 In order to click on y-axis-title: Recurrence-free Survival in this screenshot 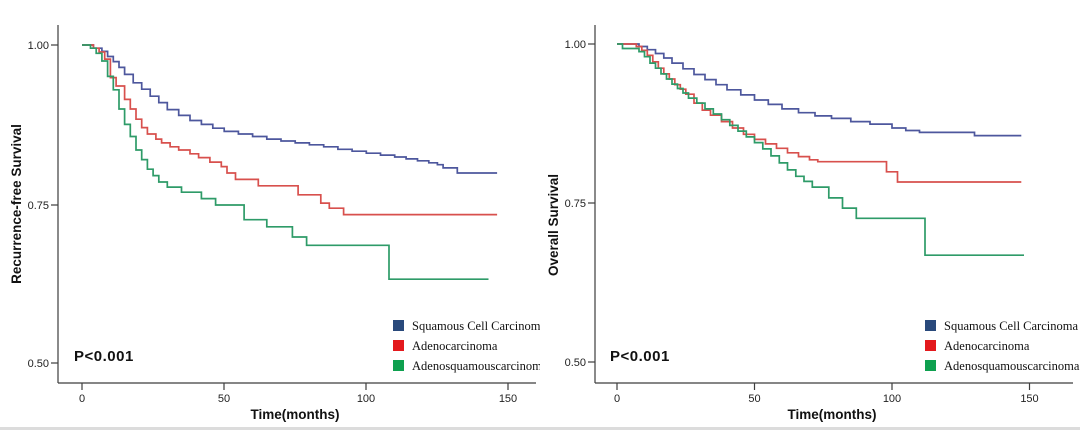, I will do `click(16, 204)`.